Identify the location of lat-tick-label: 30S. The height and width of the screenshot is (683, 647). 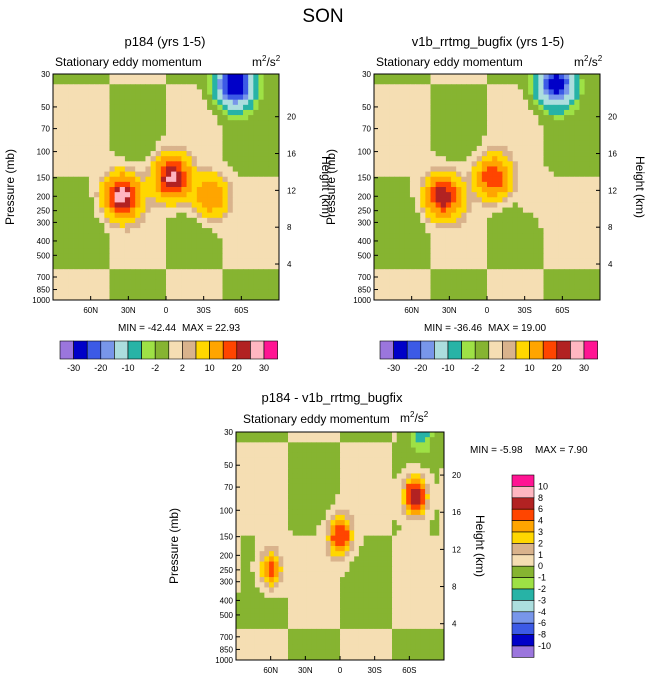
(204, 310).